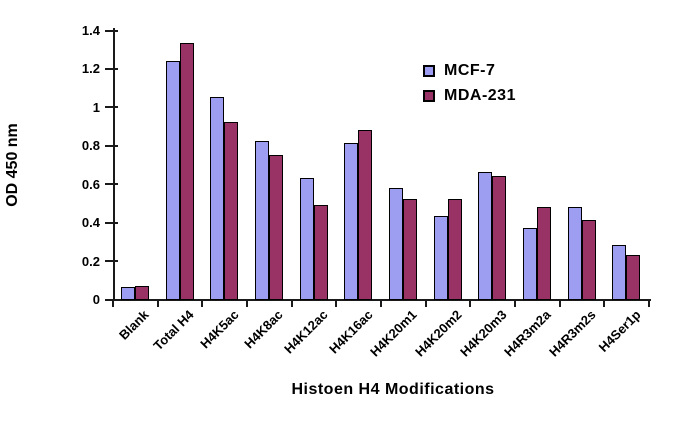  What do you see at coordinates (544, 253) in the screenshot?
I see `bar-mda-231-h4r3m2a` at bounding box center [544, 253].